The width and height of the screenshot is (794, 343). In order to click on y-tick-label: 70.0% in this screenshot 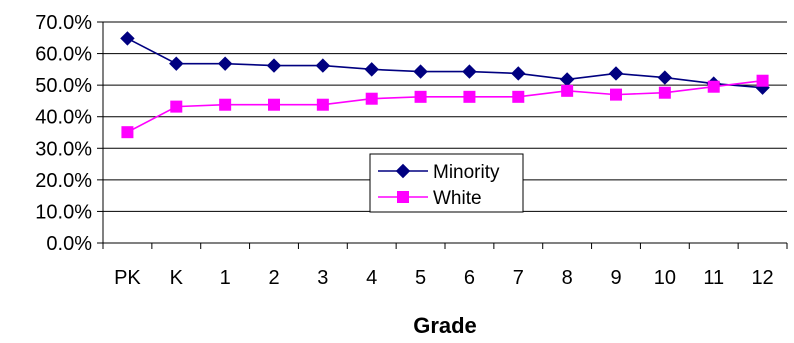, I will do `click(63, 23)`.